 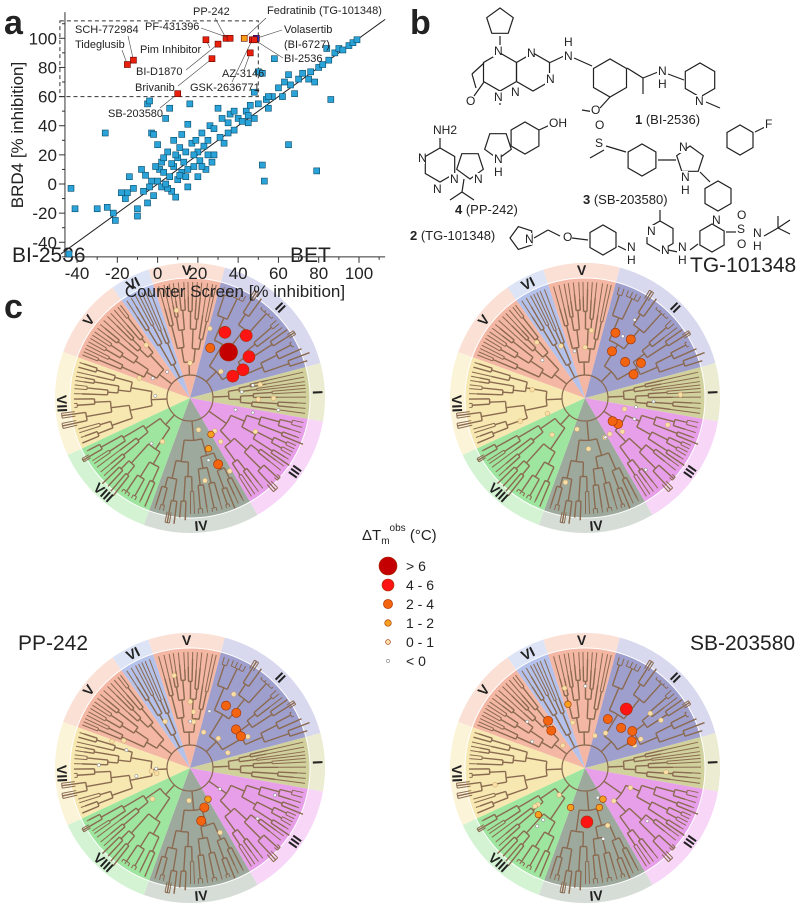 I want to click on y-axis-label: BRD4 [% inhibition], so click(x=17, y=135).